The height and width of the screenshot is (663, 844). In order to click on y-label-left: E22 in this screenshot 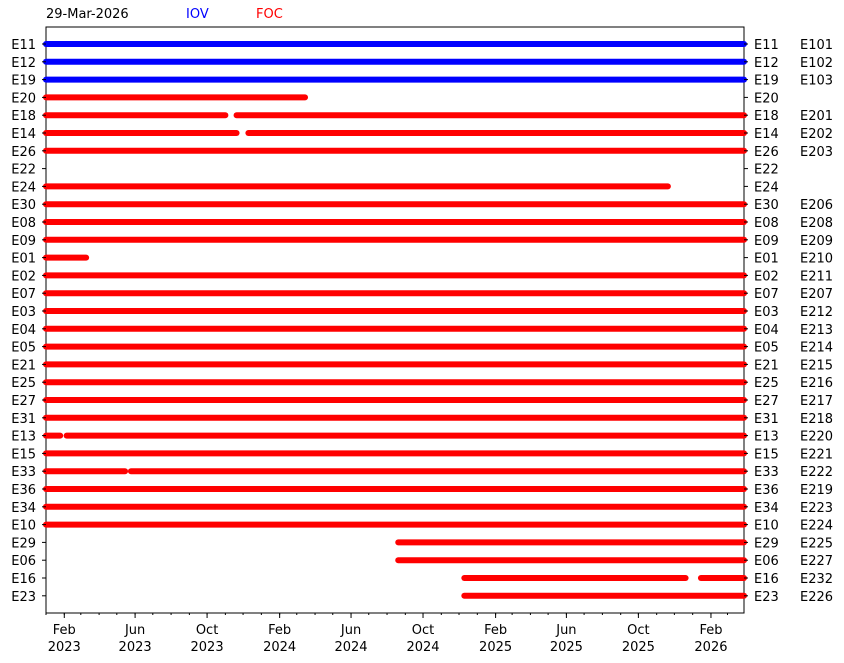, I will do `click(23, 170)`.